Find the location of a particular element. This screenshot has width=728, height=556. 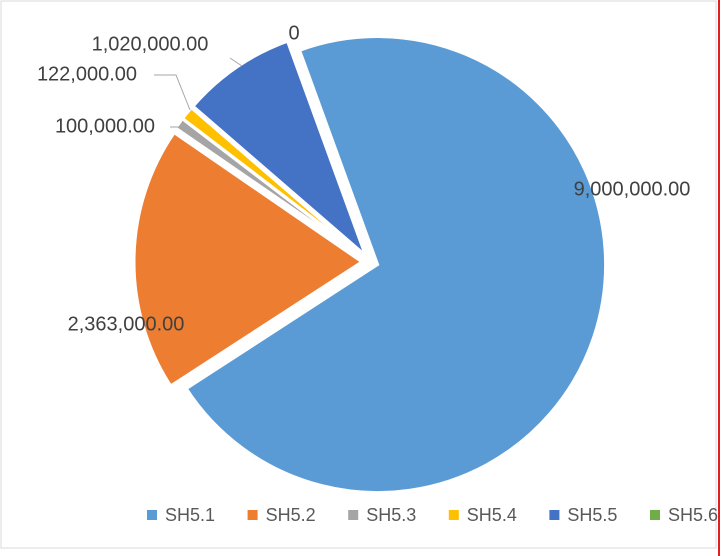

data-label: 100,000.00 is located at coordinates (105, 126).